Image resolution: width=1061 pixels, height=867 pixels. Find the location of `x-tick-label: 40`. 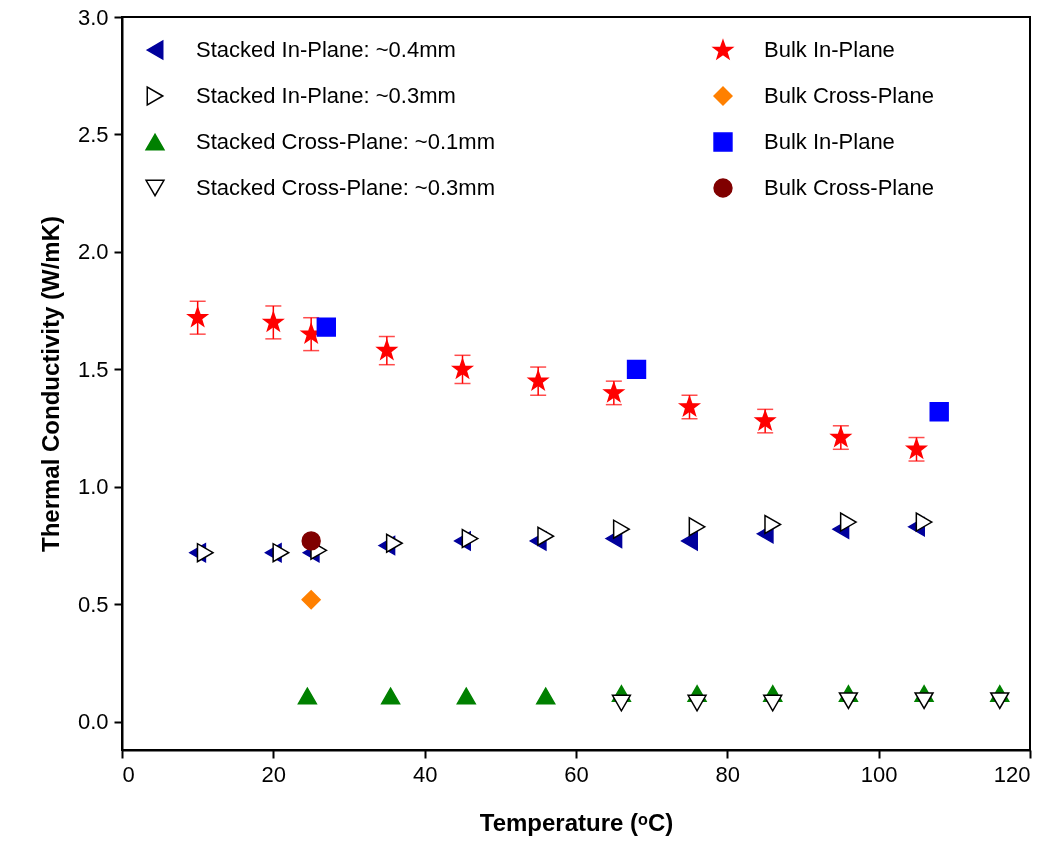

x-tick-label: 40 is located at coordinates (425, 774).